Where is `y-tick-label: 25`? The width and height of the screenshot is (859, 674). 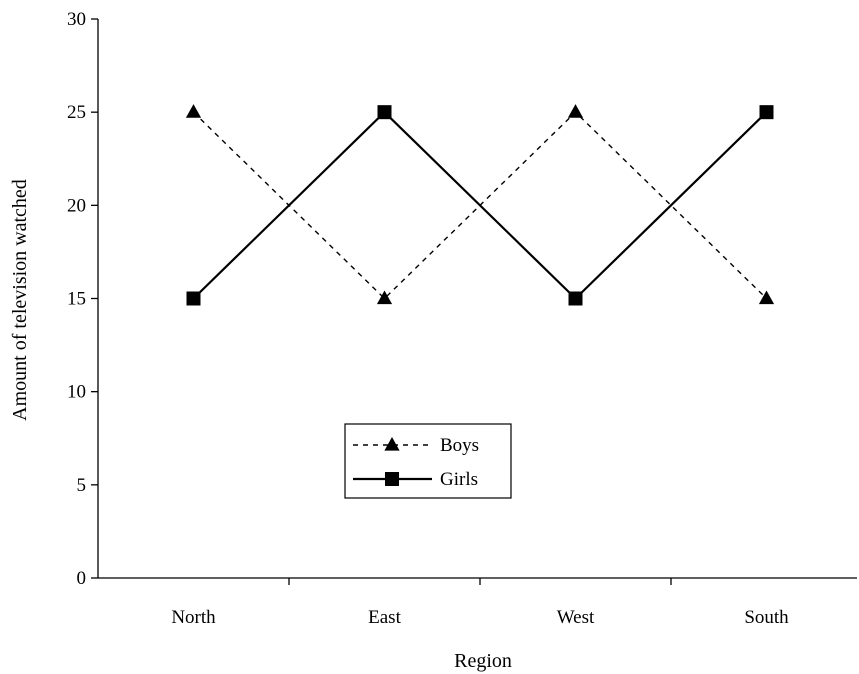
y-tick-label: 25 is located at coordinates (76, 112).